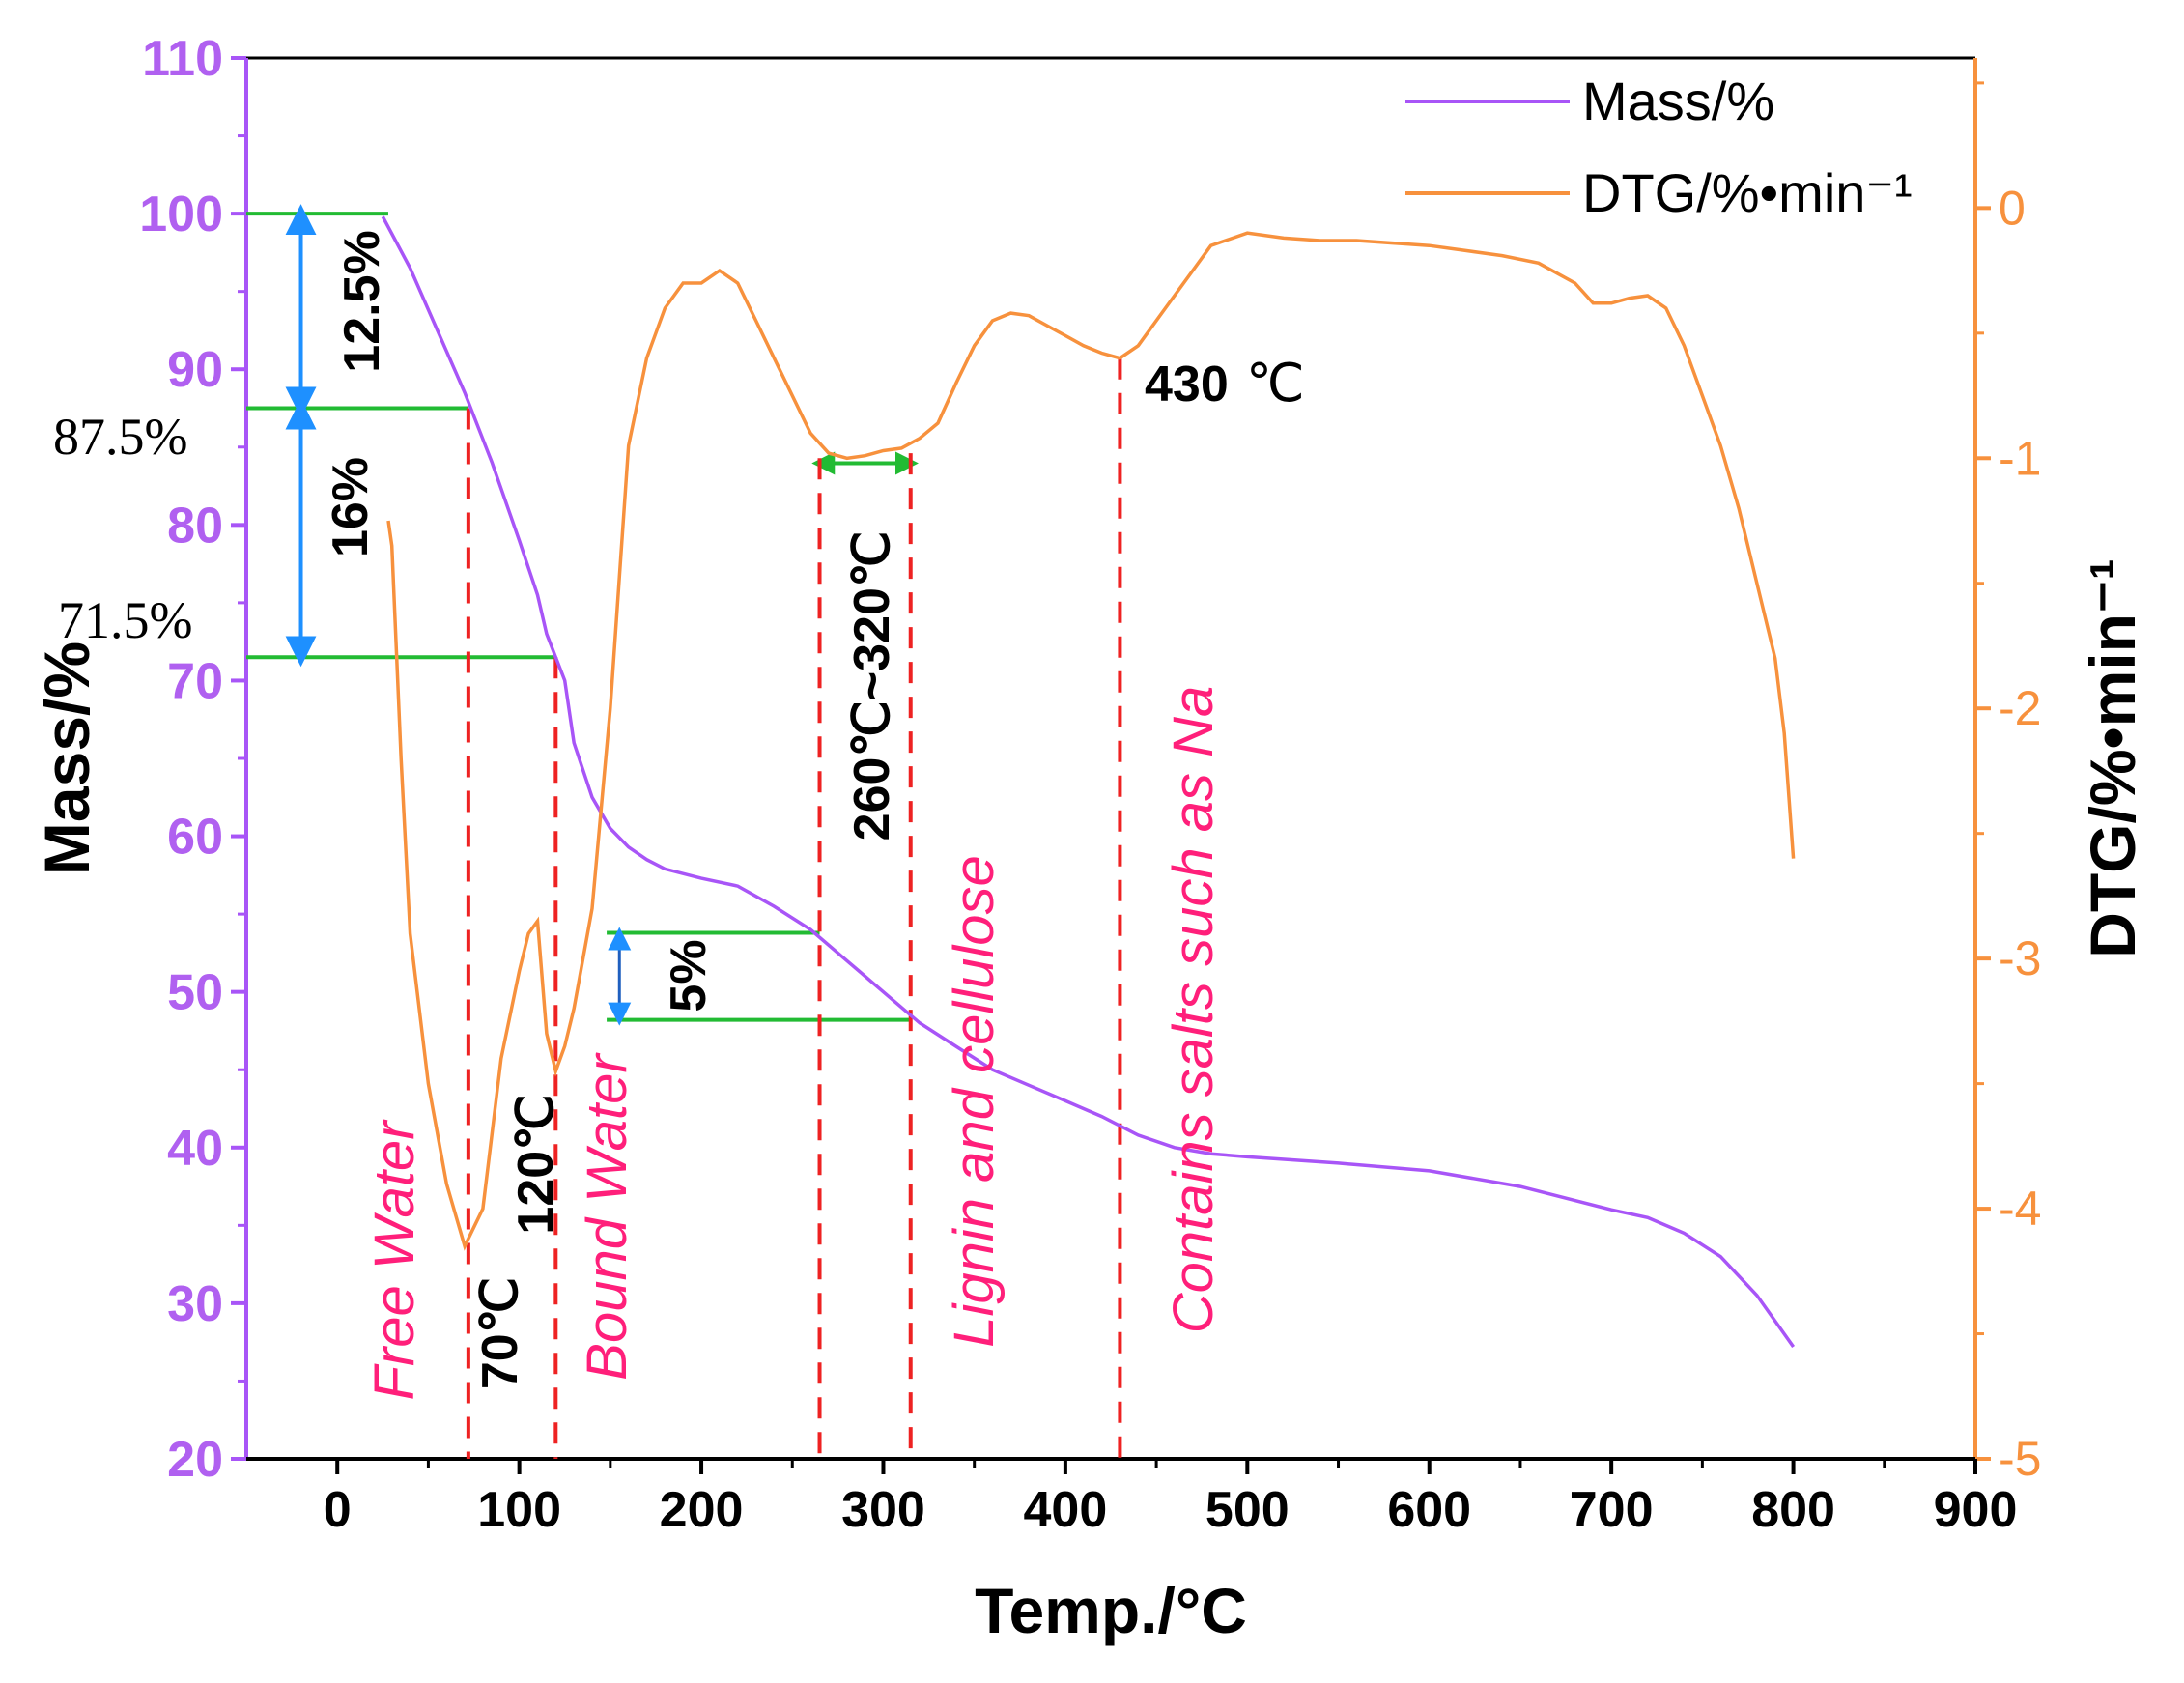 This screenshot has height=1683, width=2184. Describe the element at coordinates (338, 1510) in the screenshot. I see `x-tick-label: 0` at that location.